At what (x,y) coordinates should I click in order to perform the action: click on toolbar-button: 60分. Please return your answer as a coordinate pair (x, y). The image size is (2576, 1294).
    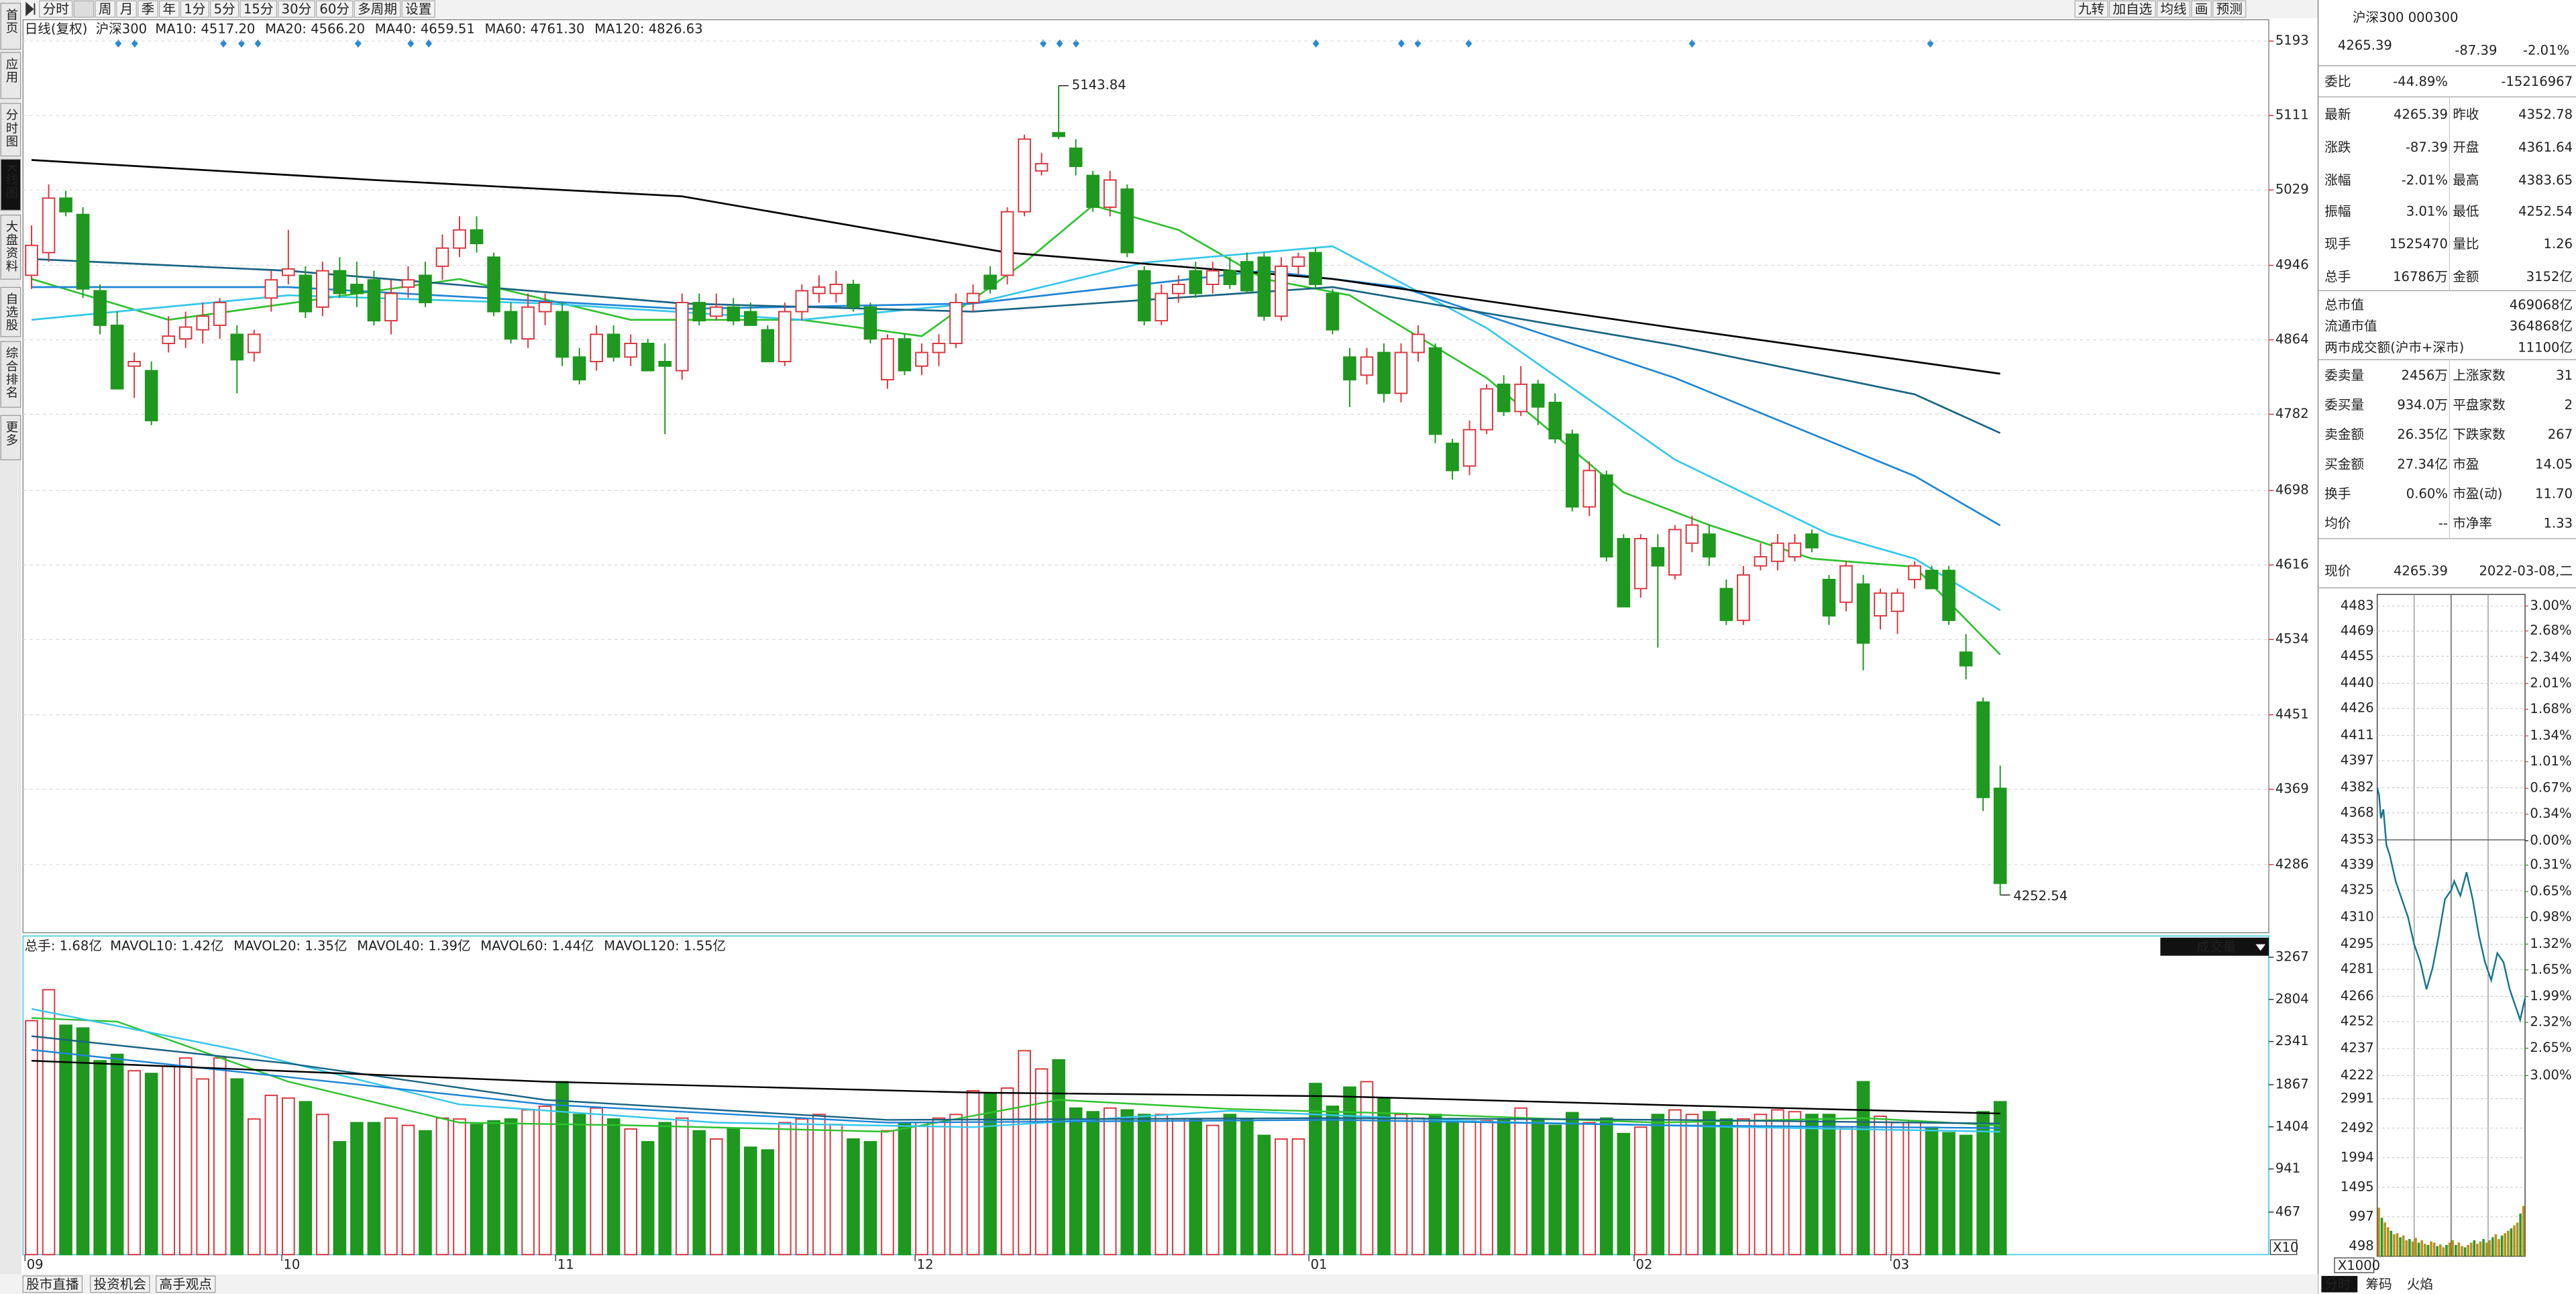
    Looking at the image, I should click on (334, 9).